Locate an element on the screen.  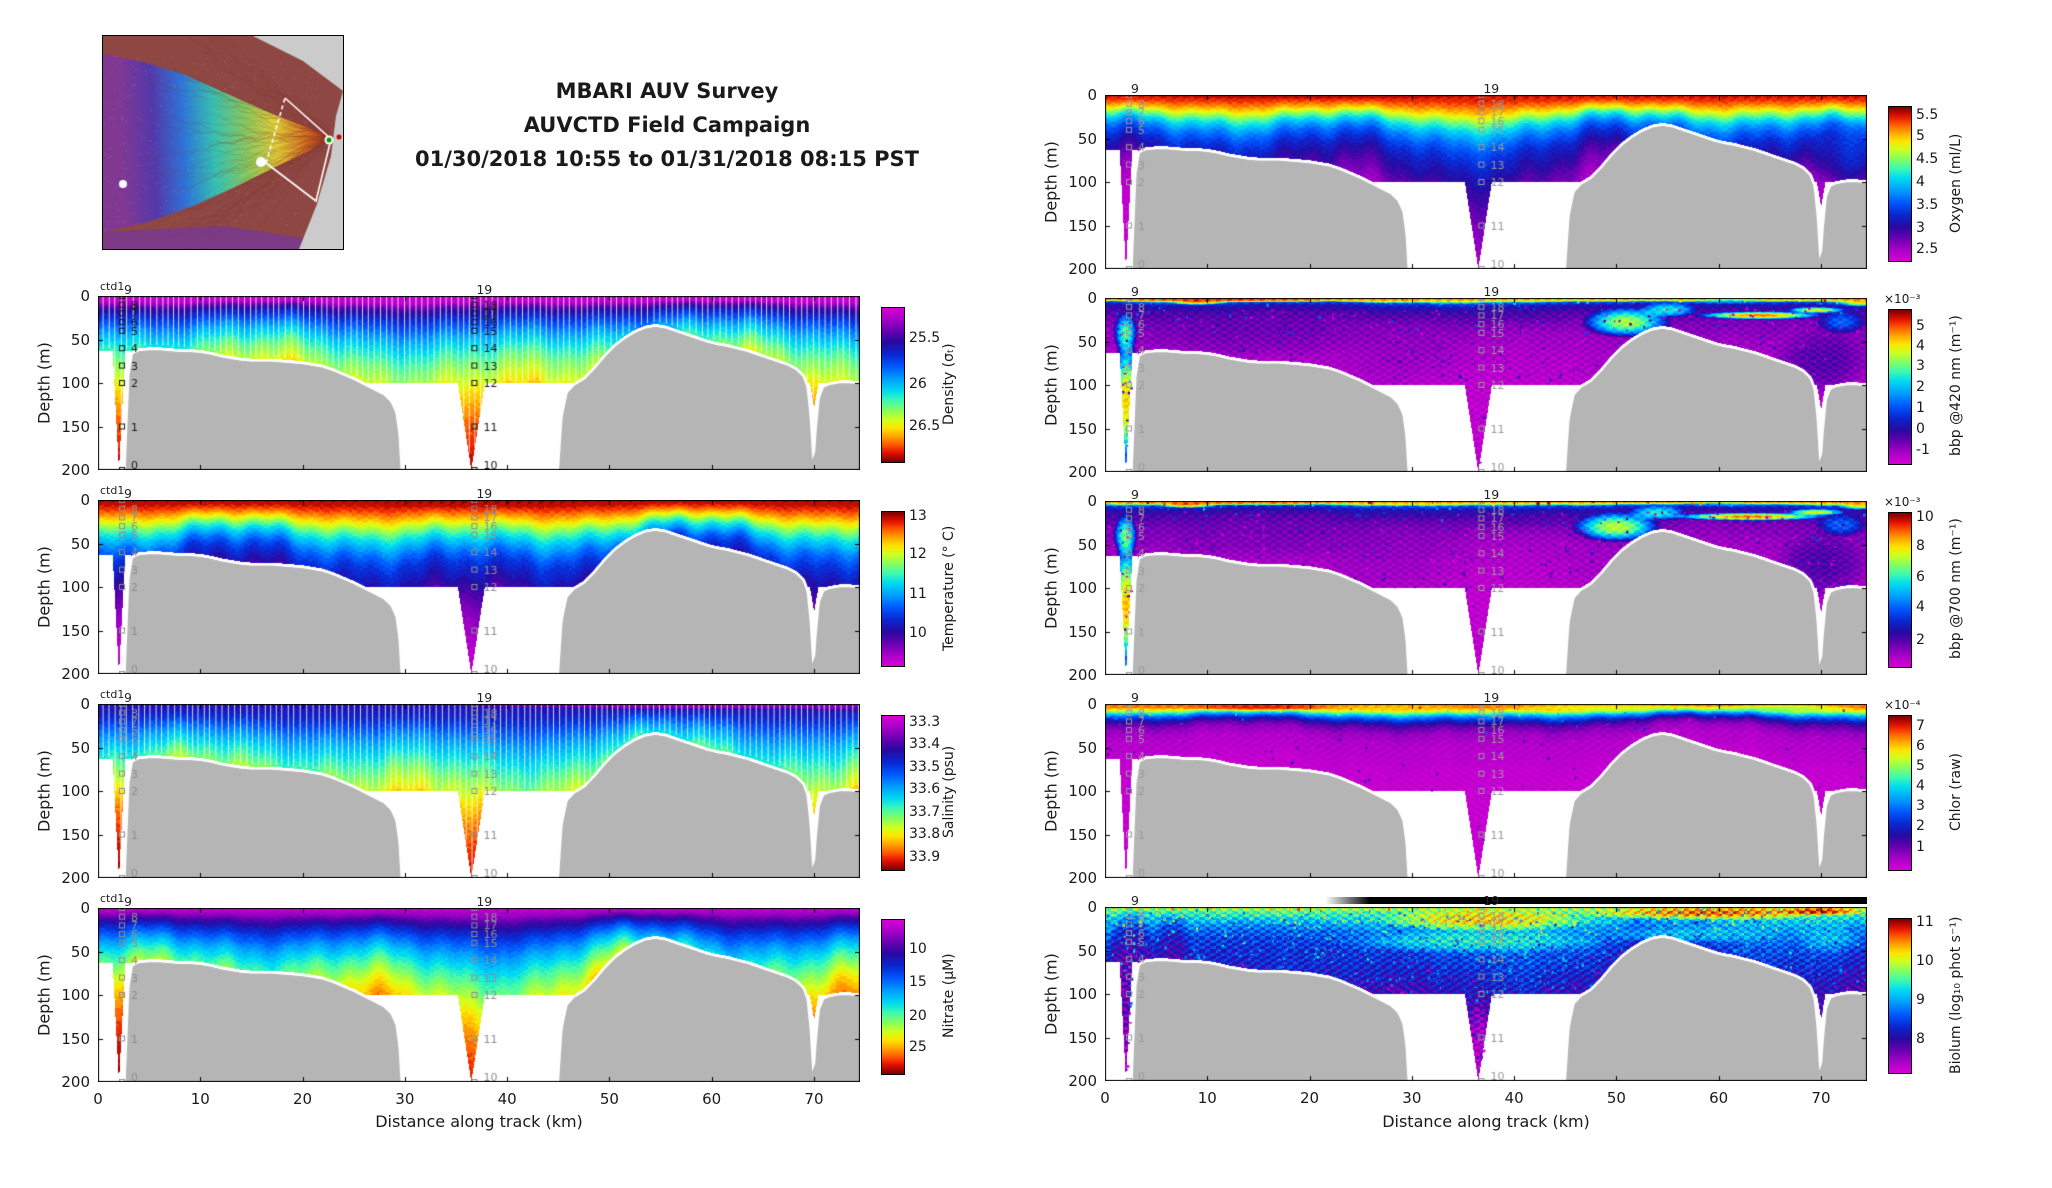
colorbar-tick-label: 2.5 is located at coordinates (1927, 249).